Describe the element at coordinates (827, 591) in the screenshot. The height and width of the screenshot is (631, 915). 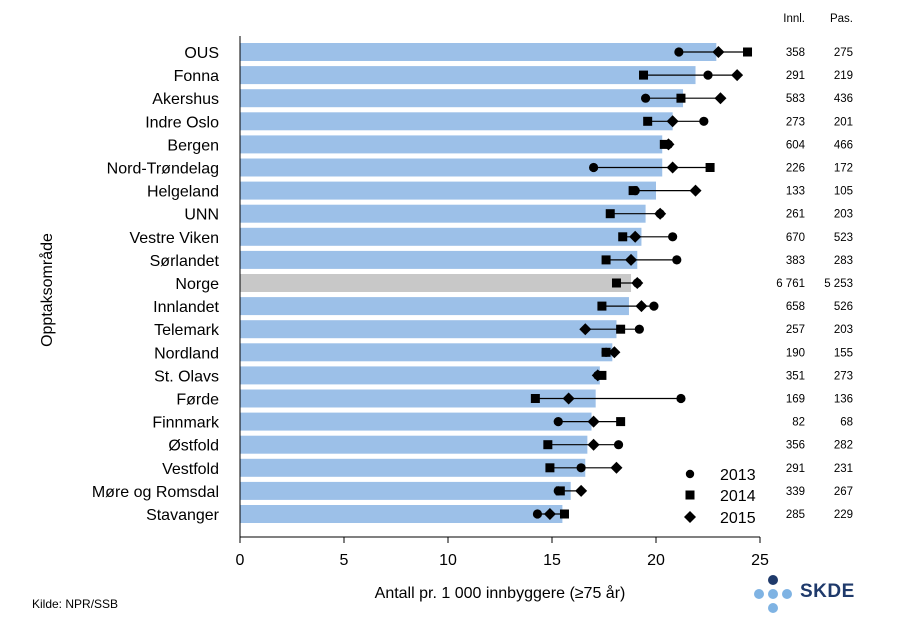
I see `logo-text: SKDE` at that location.